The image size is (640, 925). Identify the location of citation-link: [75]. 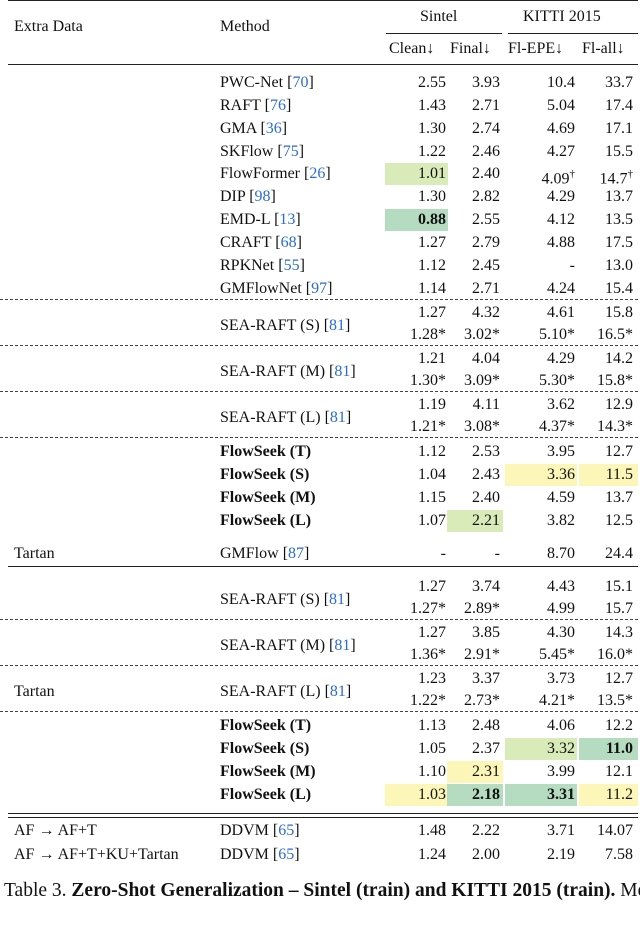
(289, 151).